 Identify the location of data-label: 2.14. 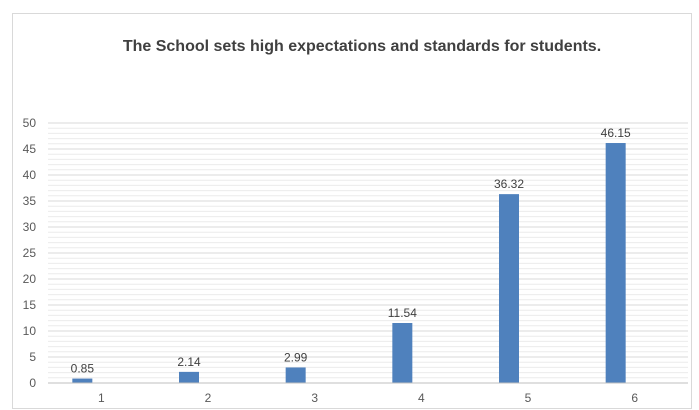
(189, 362).